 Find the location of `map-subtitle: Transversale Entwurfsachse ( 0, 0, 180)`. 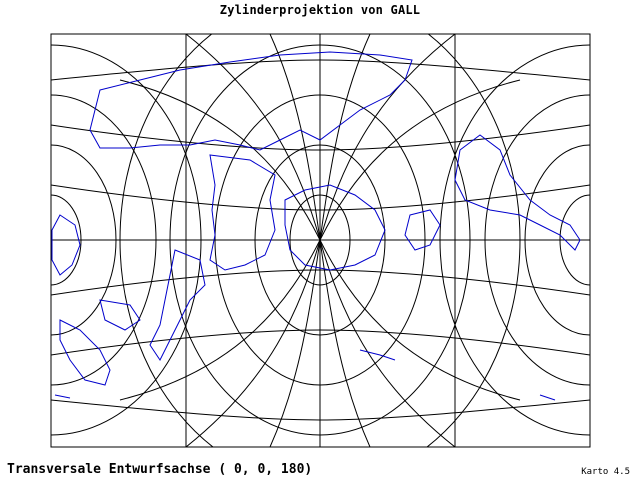

map-subtitle: Transversale Entwurfsachse ( 0, 0, 180) is located at coordinates (160, 469).